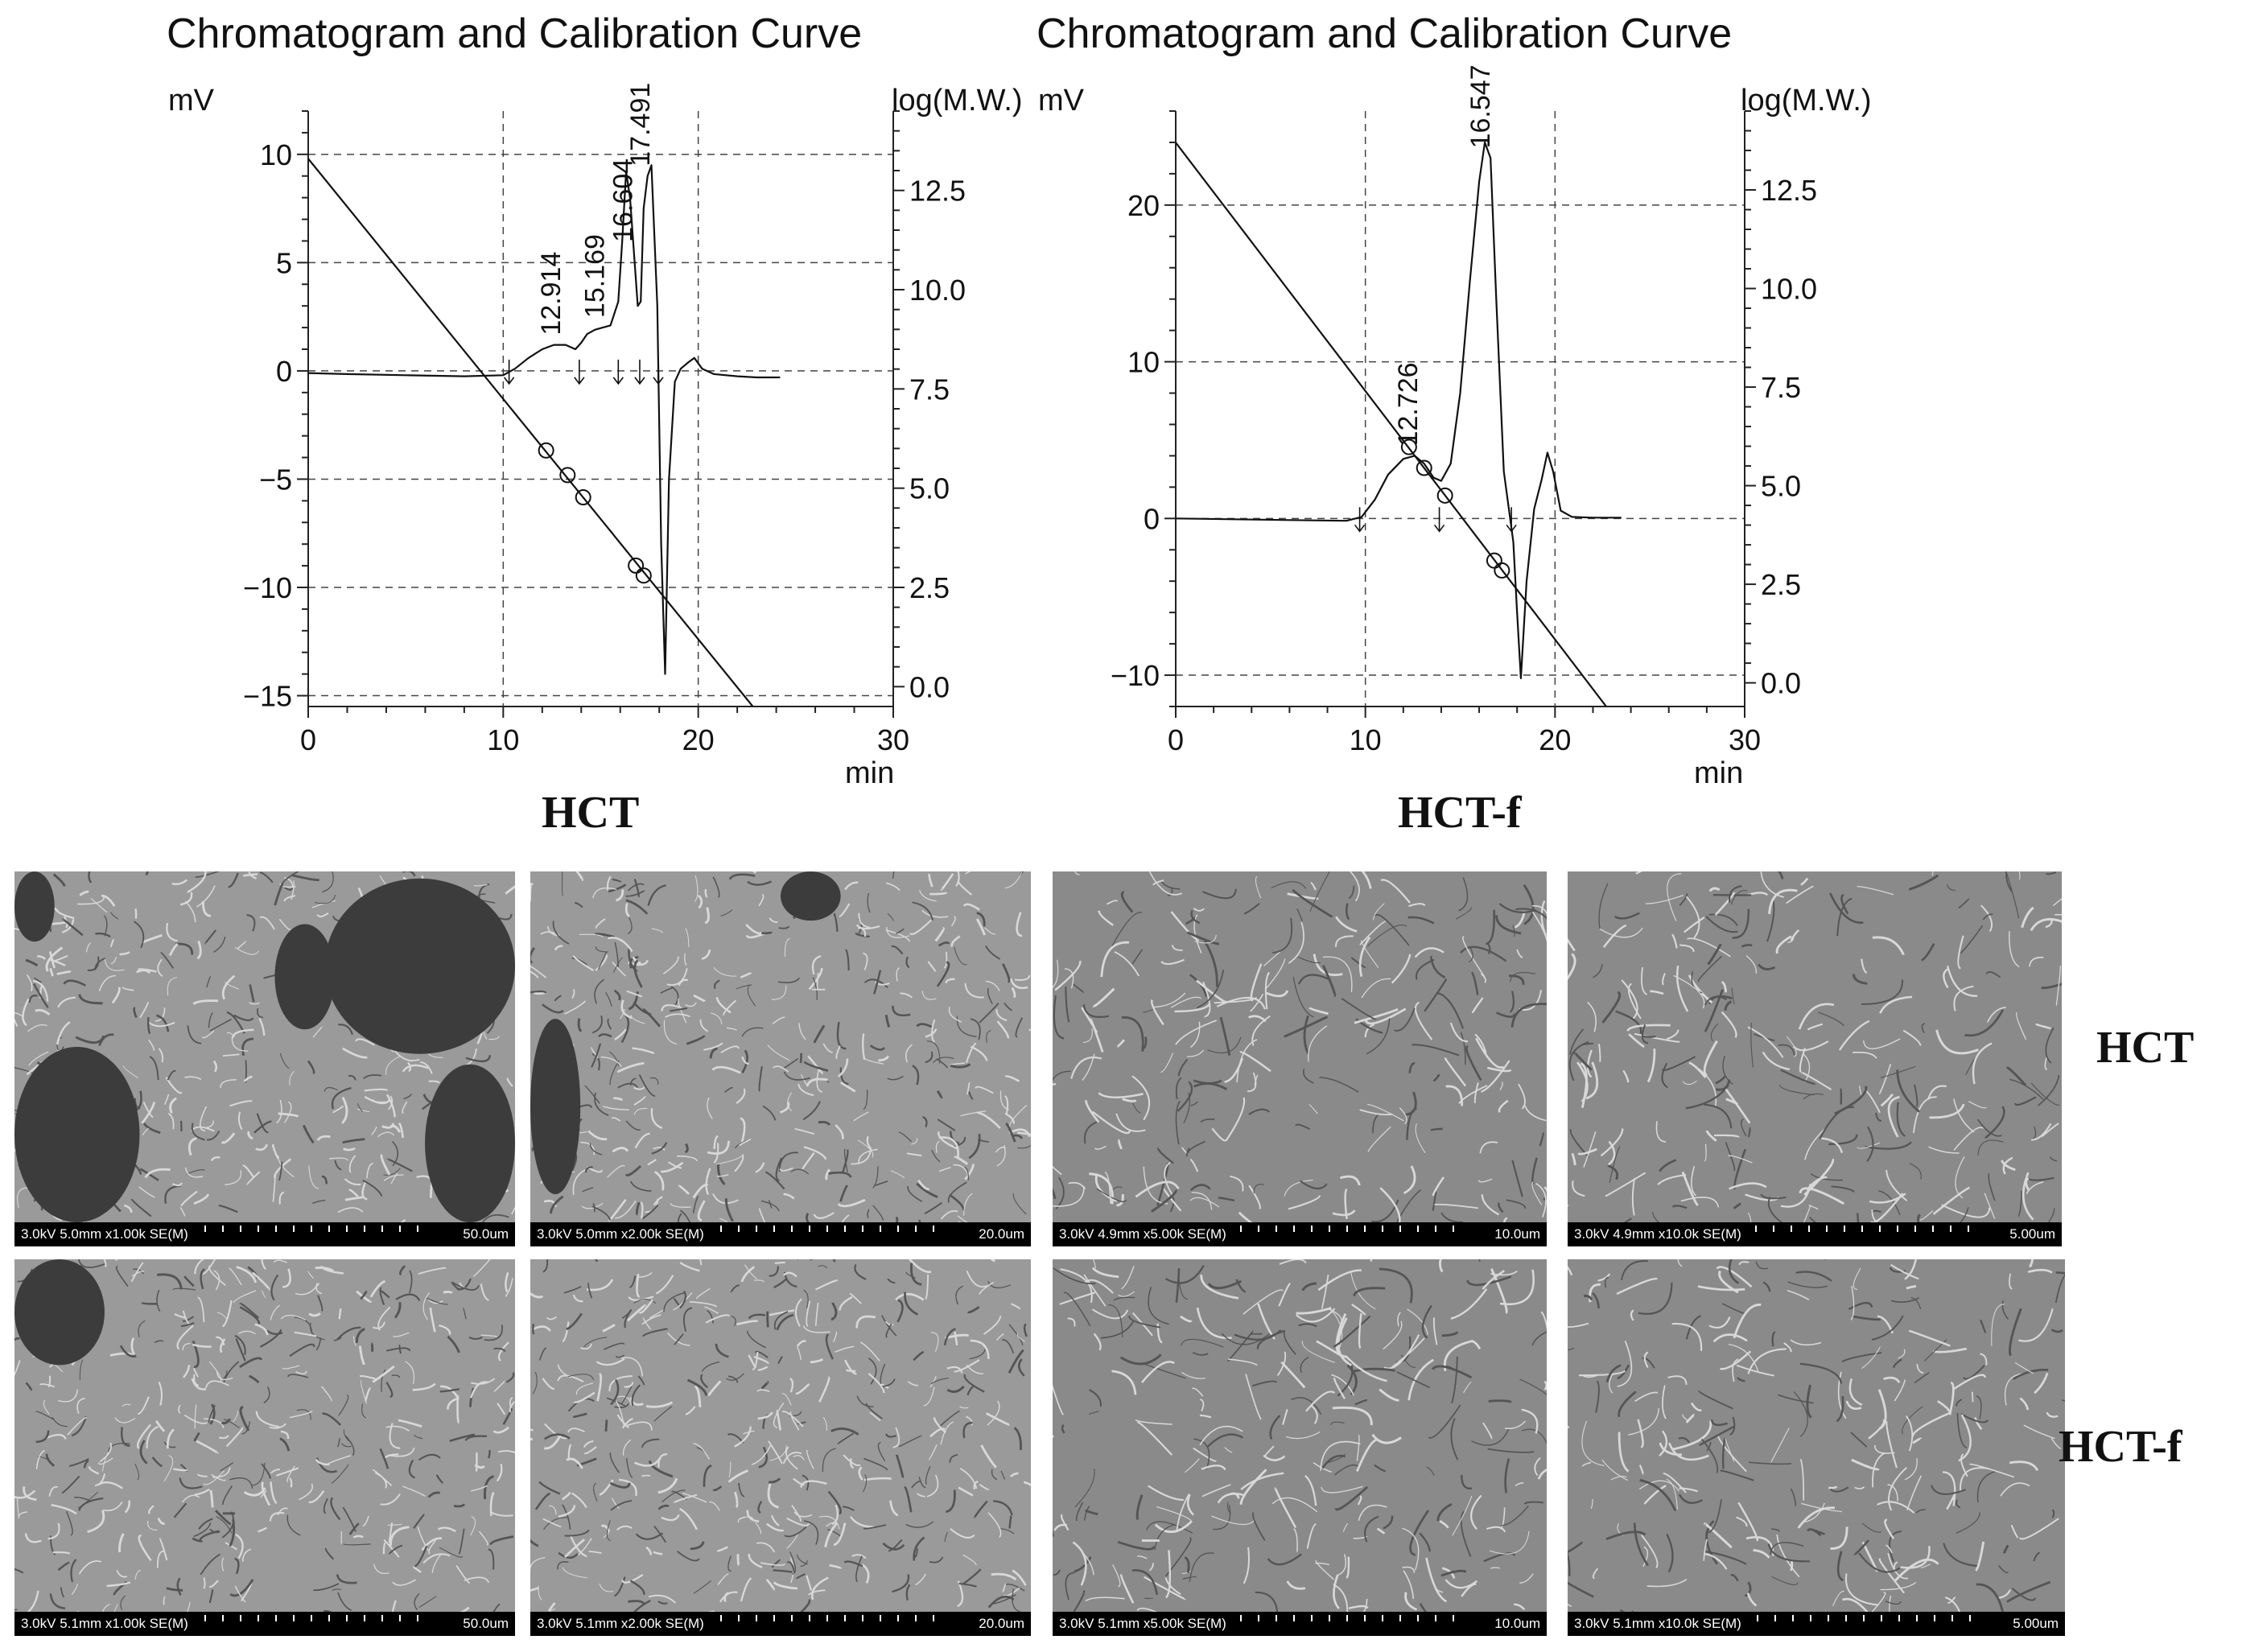 The image size is (2242, 1652). I want to click on sem-image-hct-1k: 3.0kV 5.0mm x1.00k SE(M) 50.0um, so click(264, 1058).